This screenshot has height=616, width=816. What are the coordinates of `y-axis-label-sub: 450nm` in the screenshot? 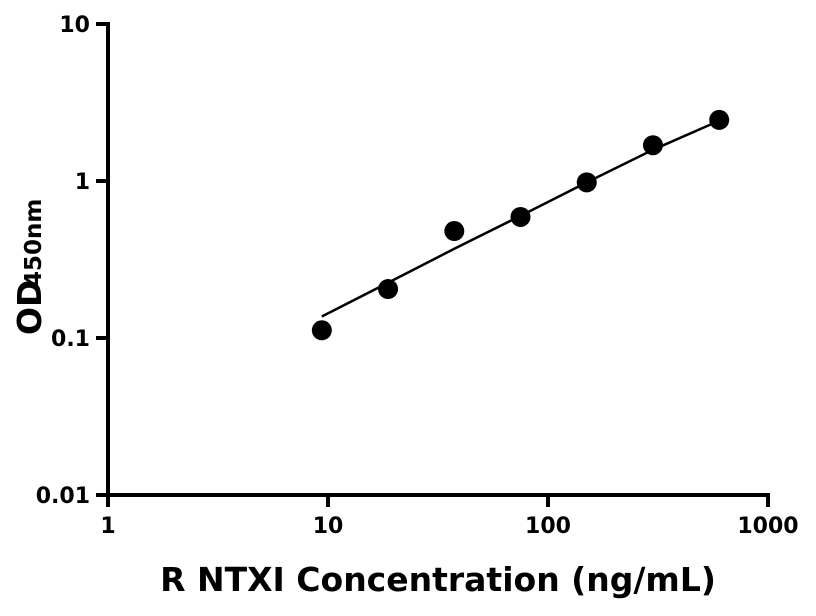 It's located at (34, 243).